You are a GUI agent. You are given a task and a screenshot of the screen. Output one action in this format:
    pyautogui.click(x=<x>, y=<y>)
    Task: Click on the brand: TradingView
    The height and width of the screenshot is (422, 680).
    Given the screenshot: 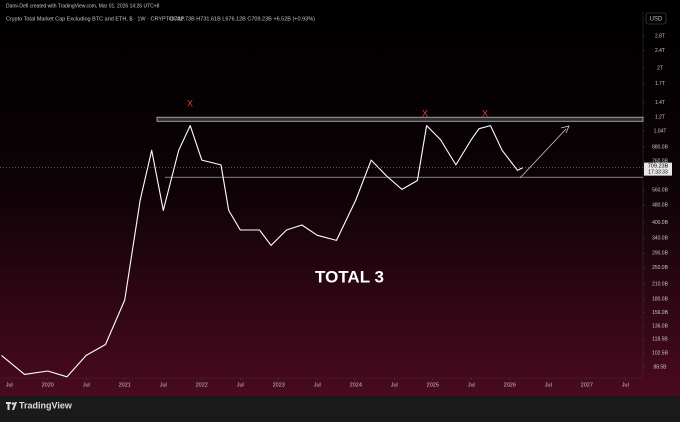 What is the action you would take?
    pyautogui.click(x=46, y=405)
    